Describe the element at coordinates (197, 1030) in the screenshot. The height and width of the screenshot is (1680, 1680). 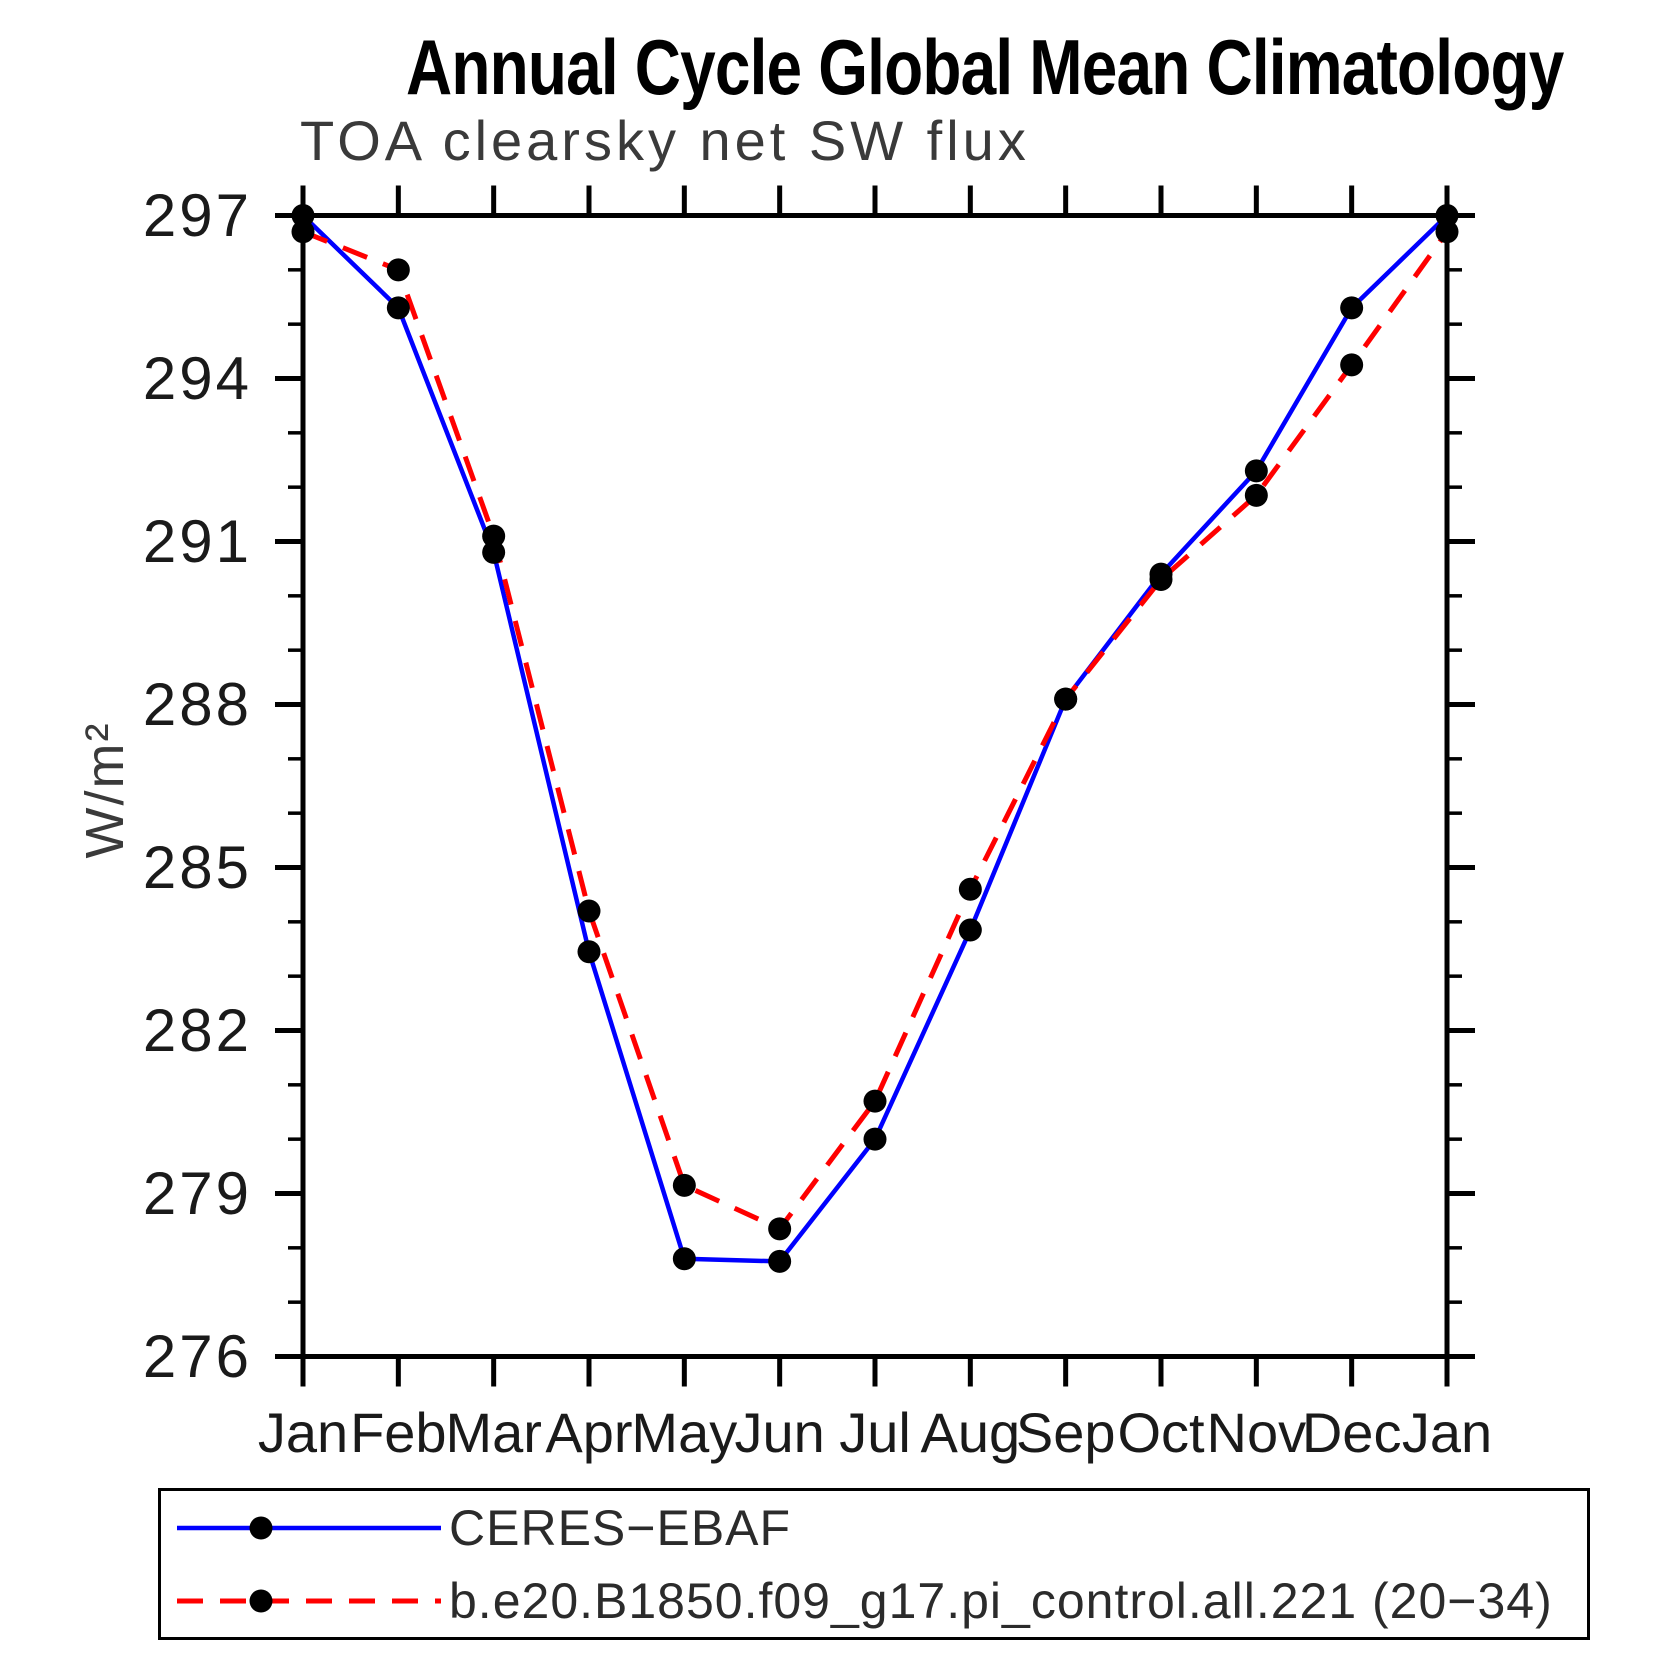
I see `y-tick-label: 282` at that location.